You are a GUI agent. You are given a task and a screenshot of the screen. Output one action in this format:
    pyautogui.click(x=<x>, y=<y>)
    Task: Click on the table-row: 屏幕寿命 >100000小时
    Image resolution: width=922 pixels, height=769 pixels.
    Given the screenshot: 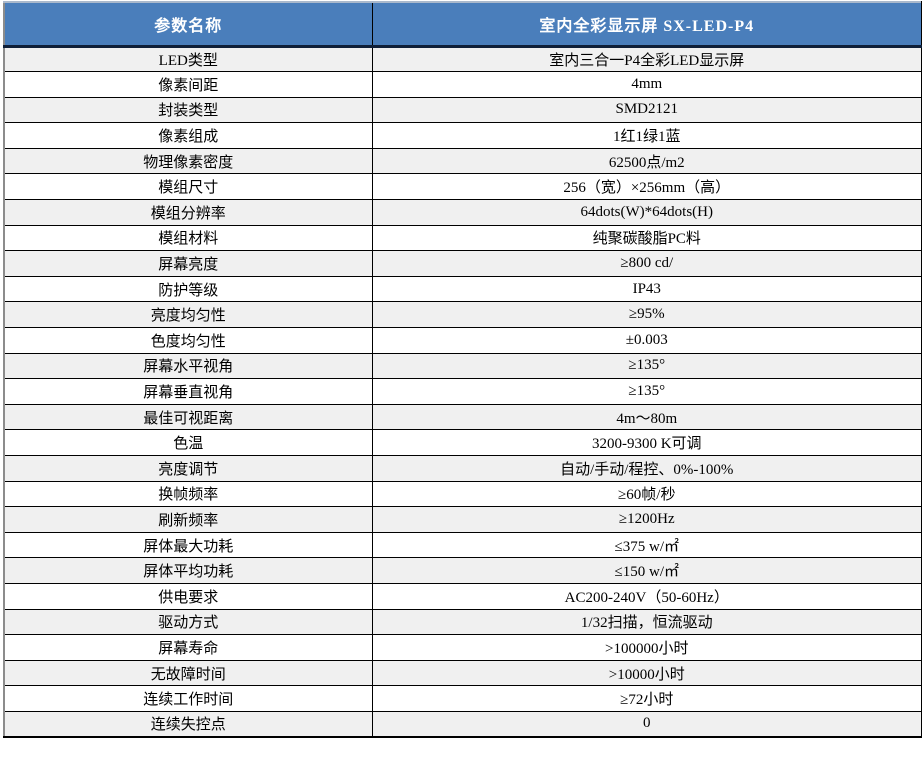 What is the action you would take?
    pyautogui.click(x=462, y=647)
    